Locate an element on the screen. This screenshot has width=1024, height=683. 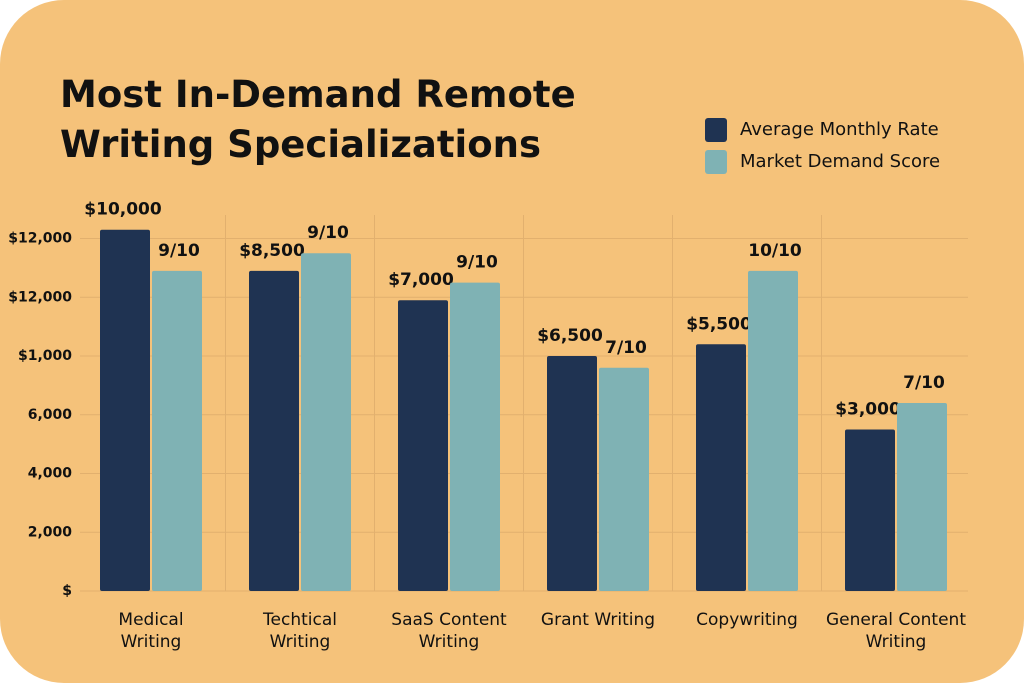
x-tick-label: SaaS Content Writing is located at coordinates (449, 631).